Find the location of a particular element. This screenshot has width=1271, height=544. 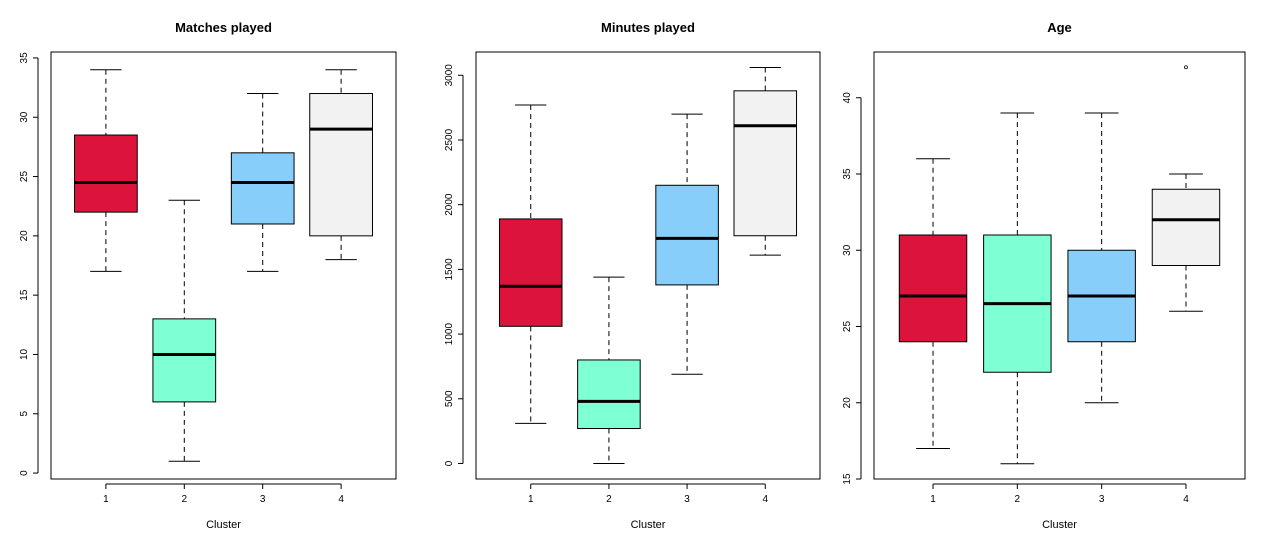

y-tick-label: 1000 is located at coordinates (449, 334).